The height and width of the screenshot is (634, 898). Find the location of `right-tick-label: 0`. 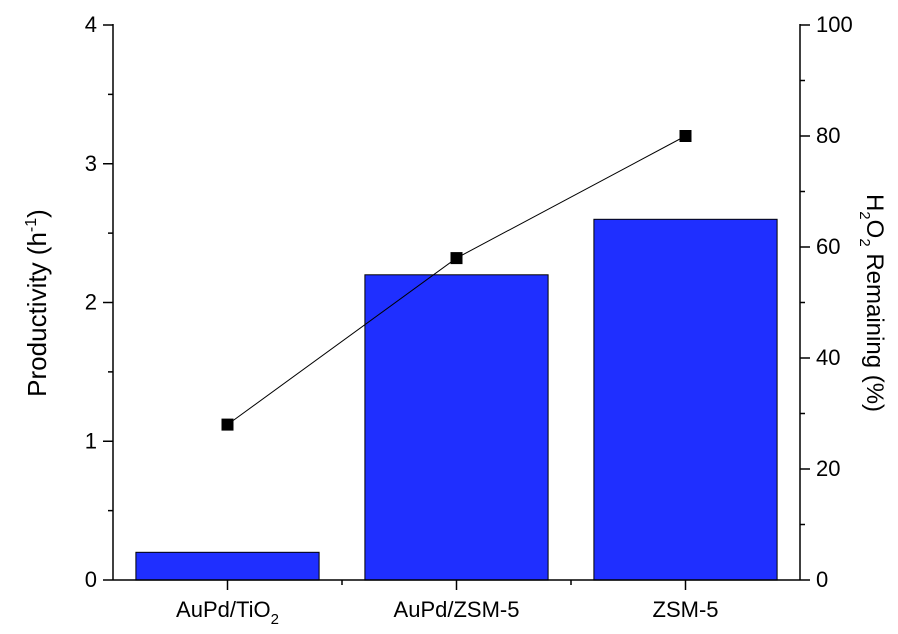

right-tick-label: 0 is located at coordinates (822, 579).